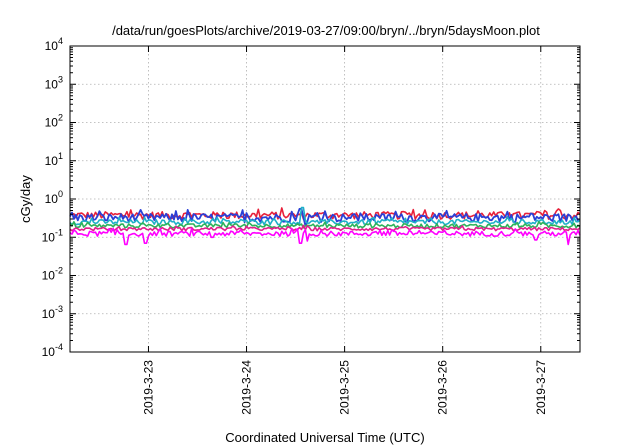 The height and width of the screenshot is (448, 640). Describe the element at coordinates (324, 437) in the screenshot. I see `x-axis-label: Coordinated Universal Time (UTC)` at that location.